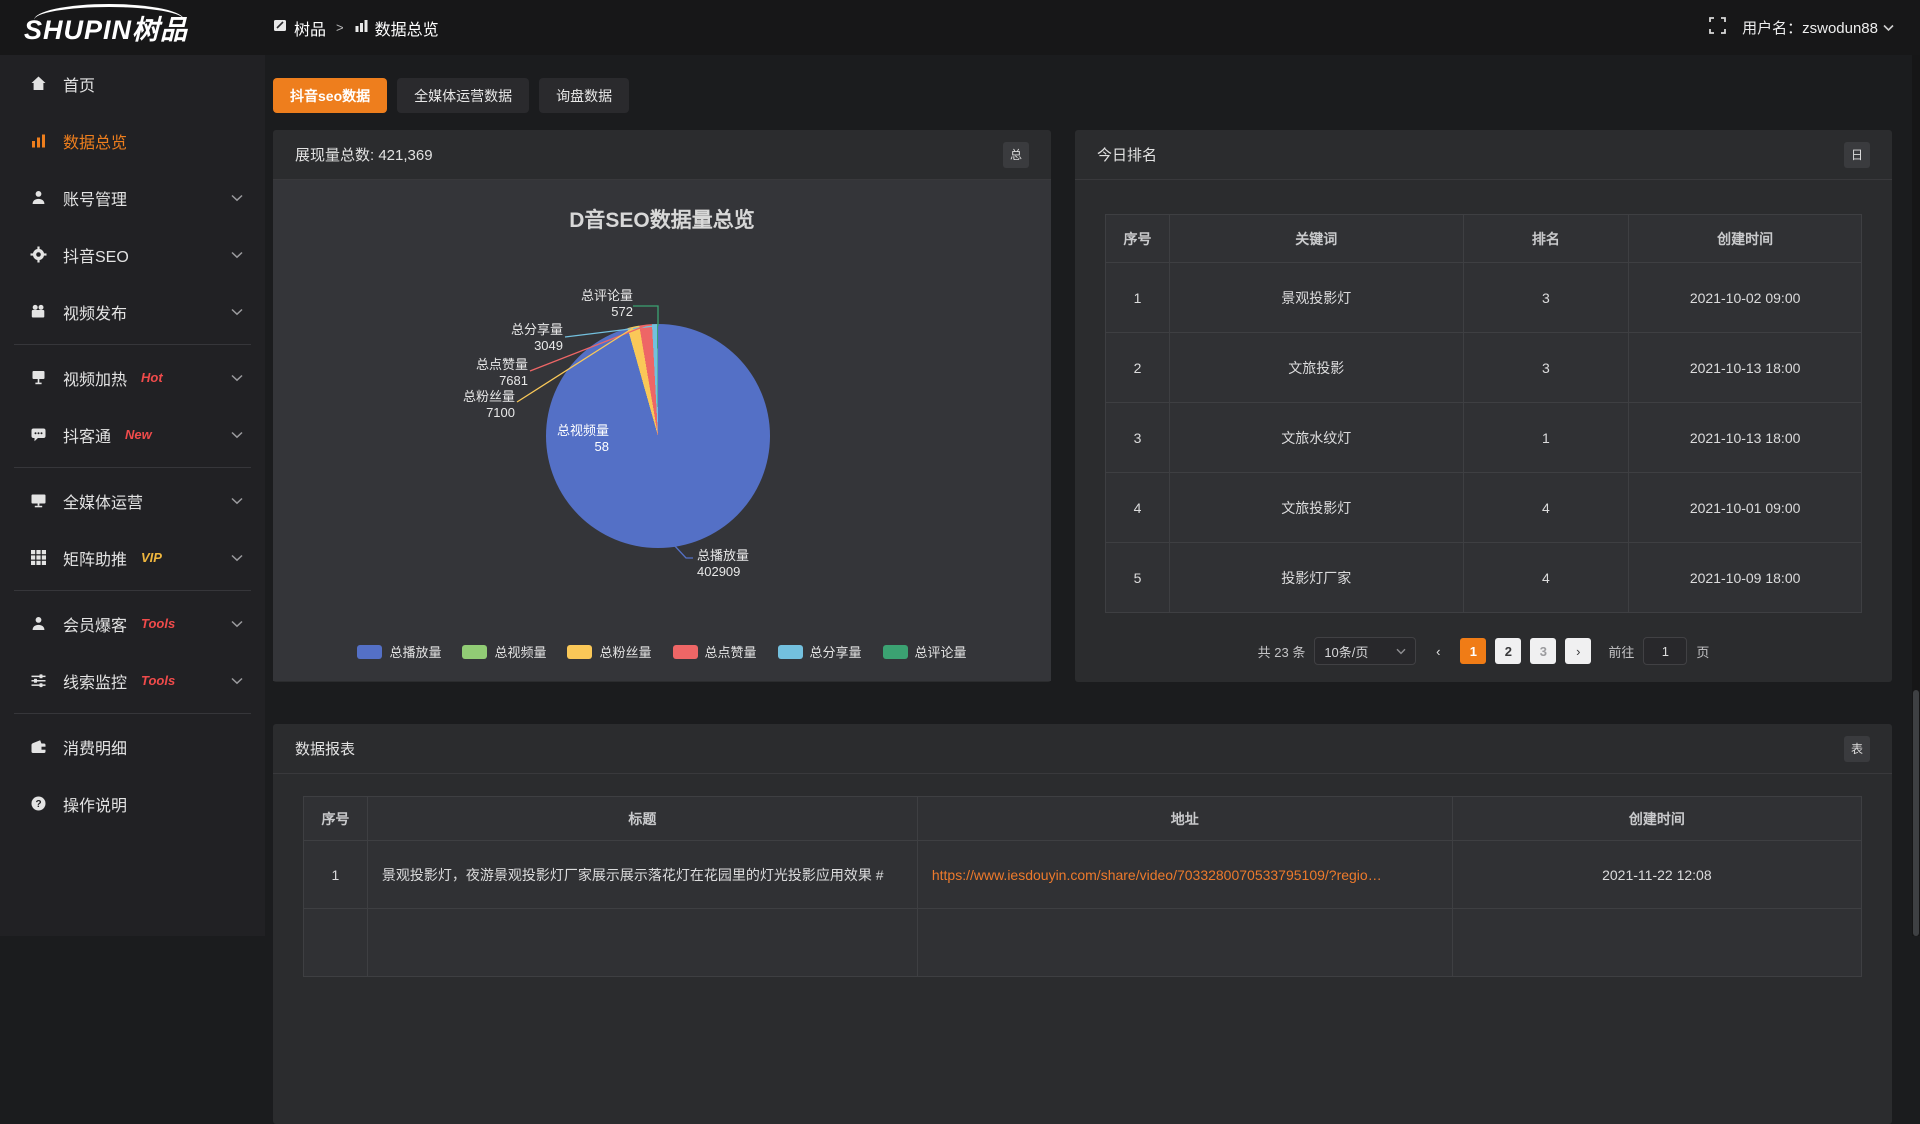 The width and height of the screenshot is (1920, 1124). What do you see at coordinates (1483, 577) in the screenshot?
I see `table-row: 5 投影灯厂家 4 2021-10-09 18:00` at bounding box center [1483, 577].